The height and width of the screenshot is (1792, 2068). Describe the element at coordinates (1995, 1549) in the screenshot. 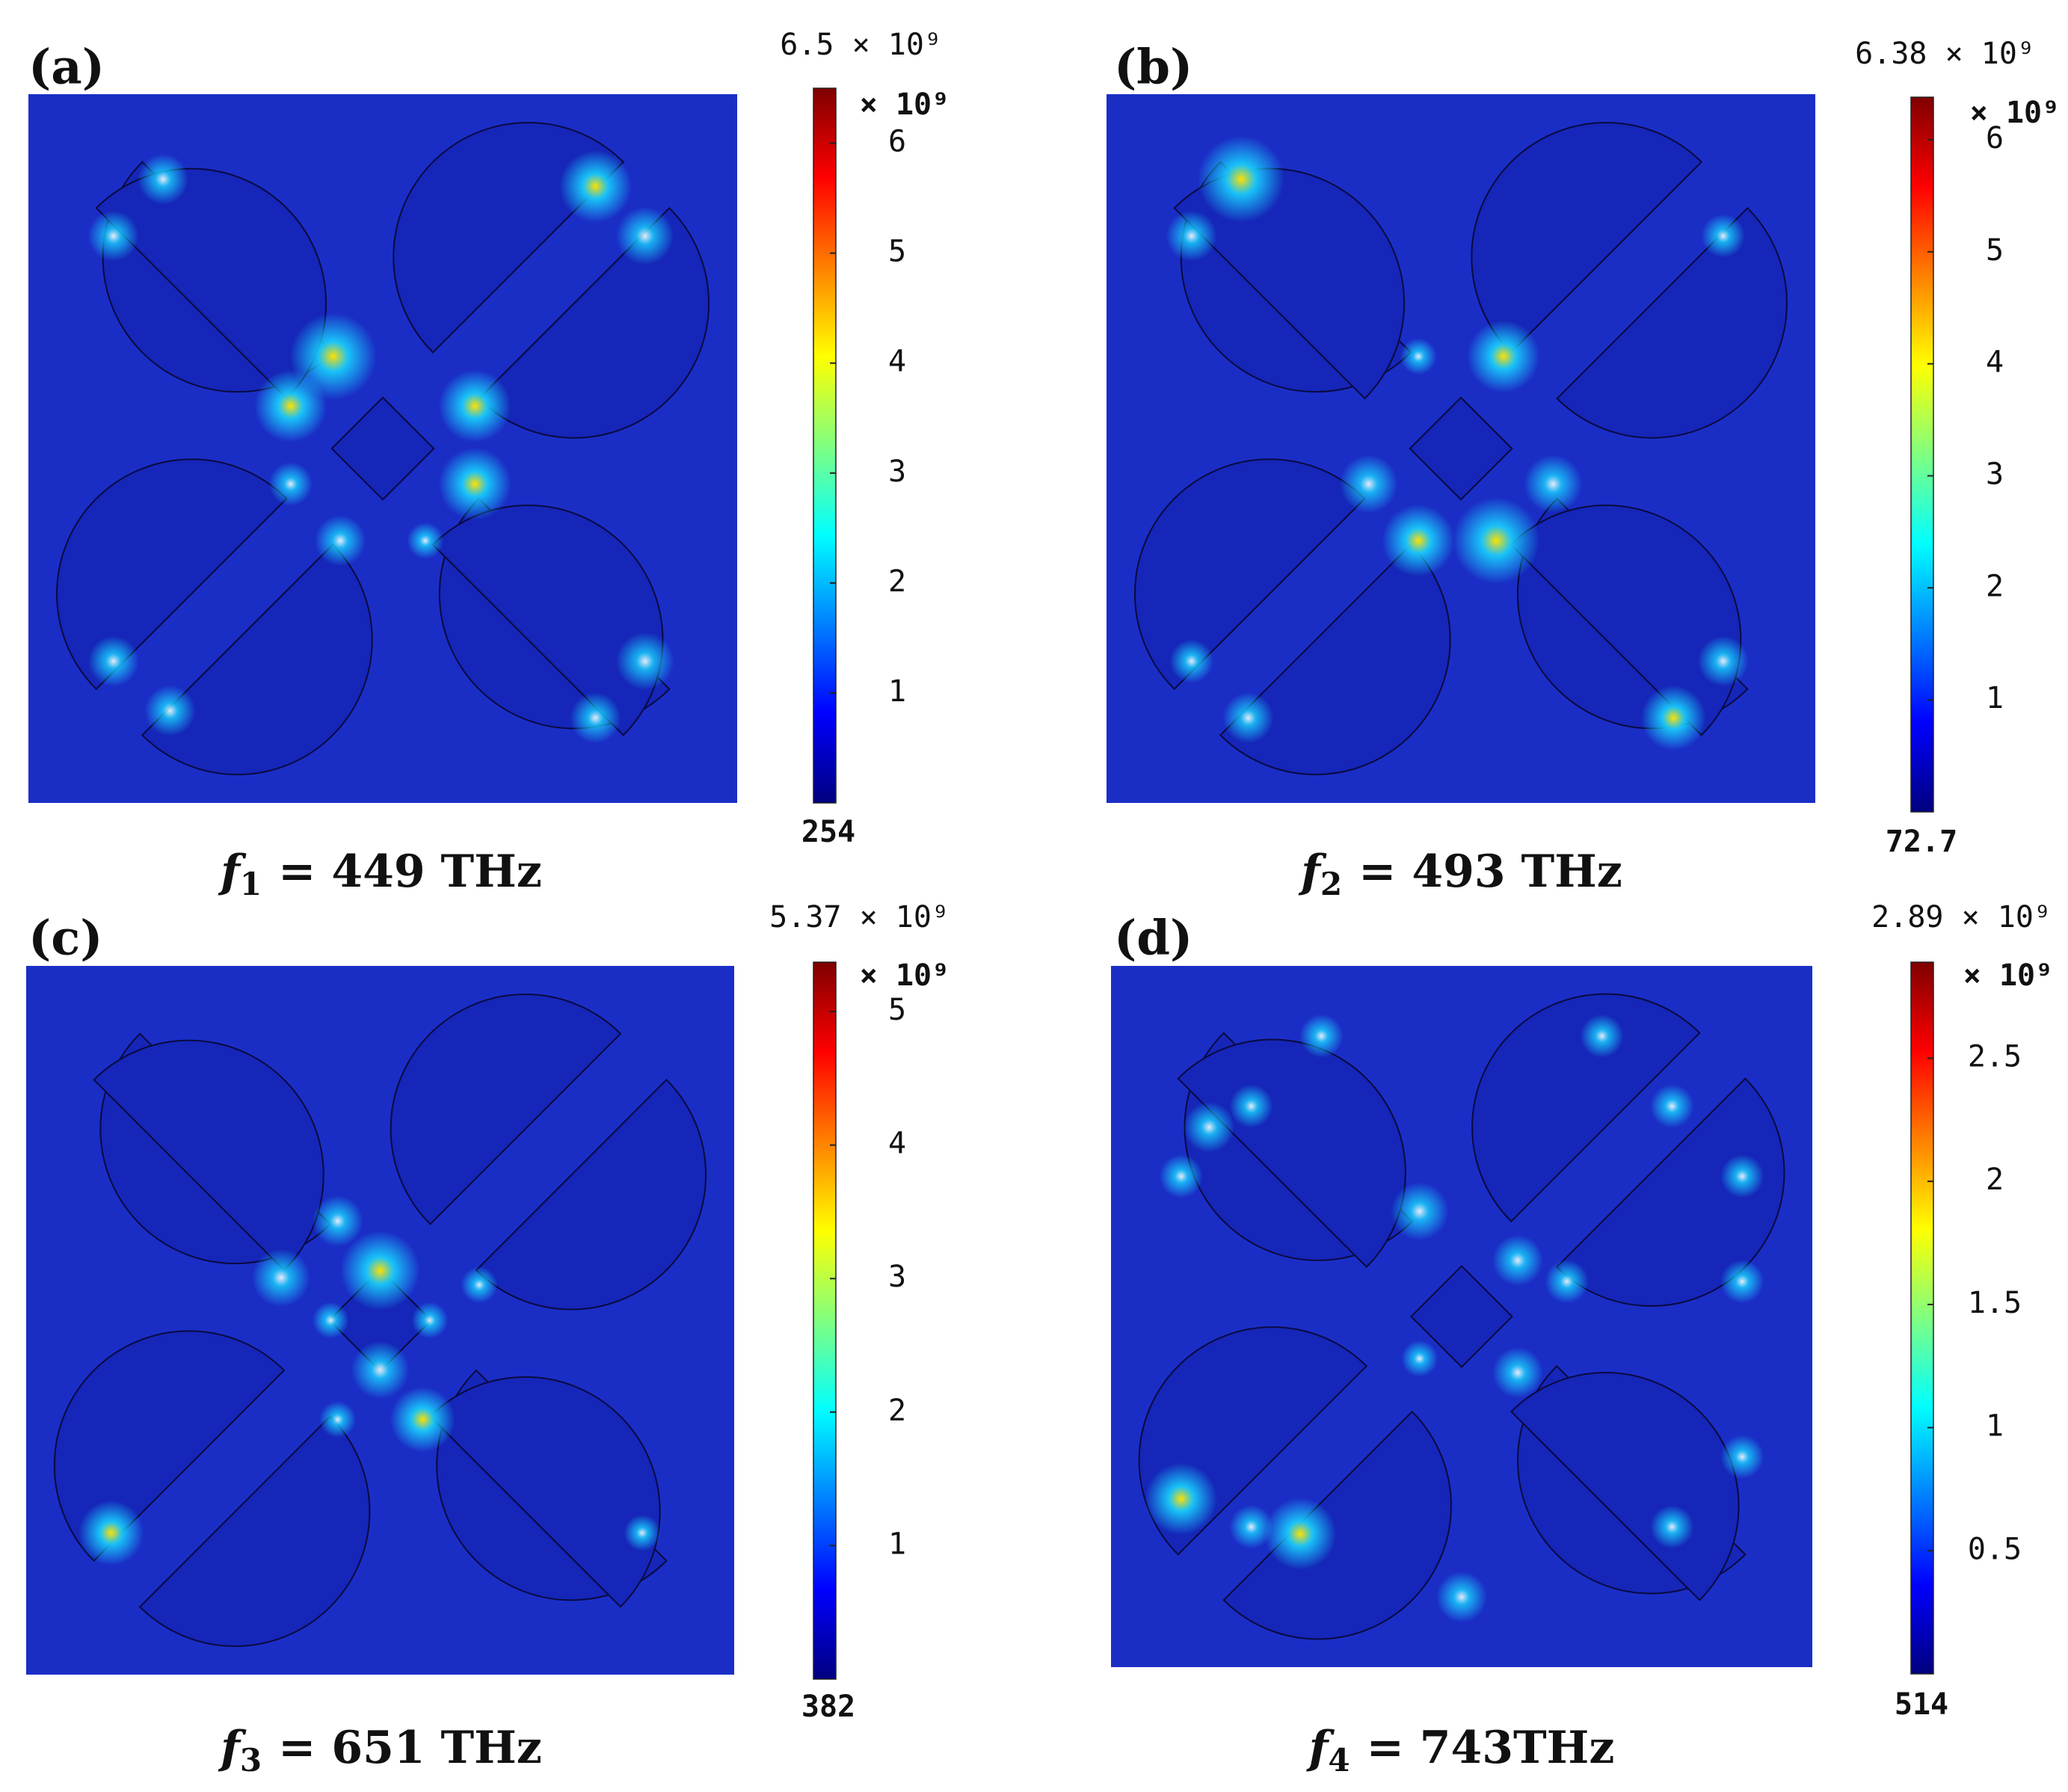

I see `colorbar-tick-label: 0.5` at that location.